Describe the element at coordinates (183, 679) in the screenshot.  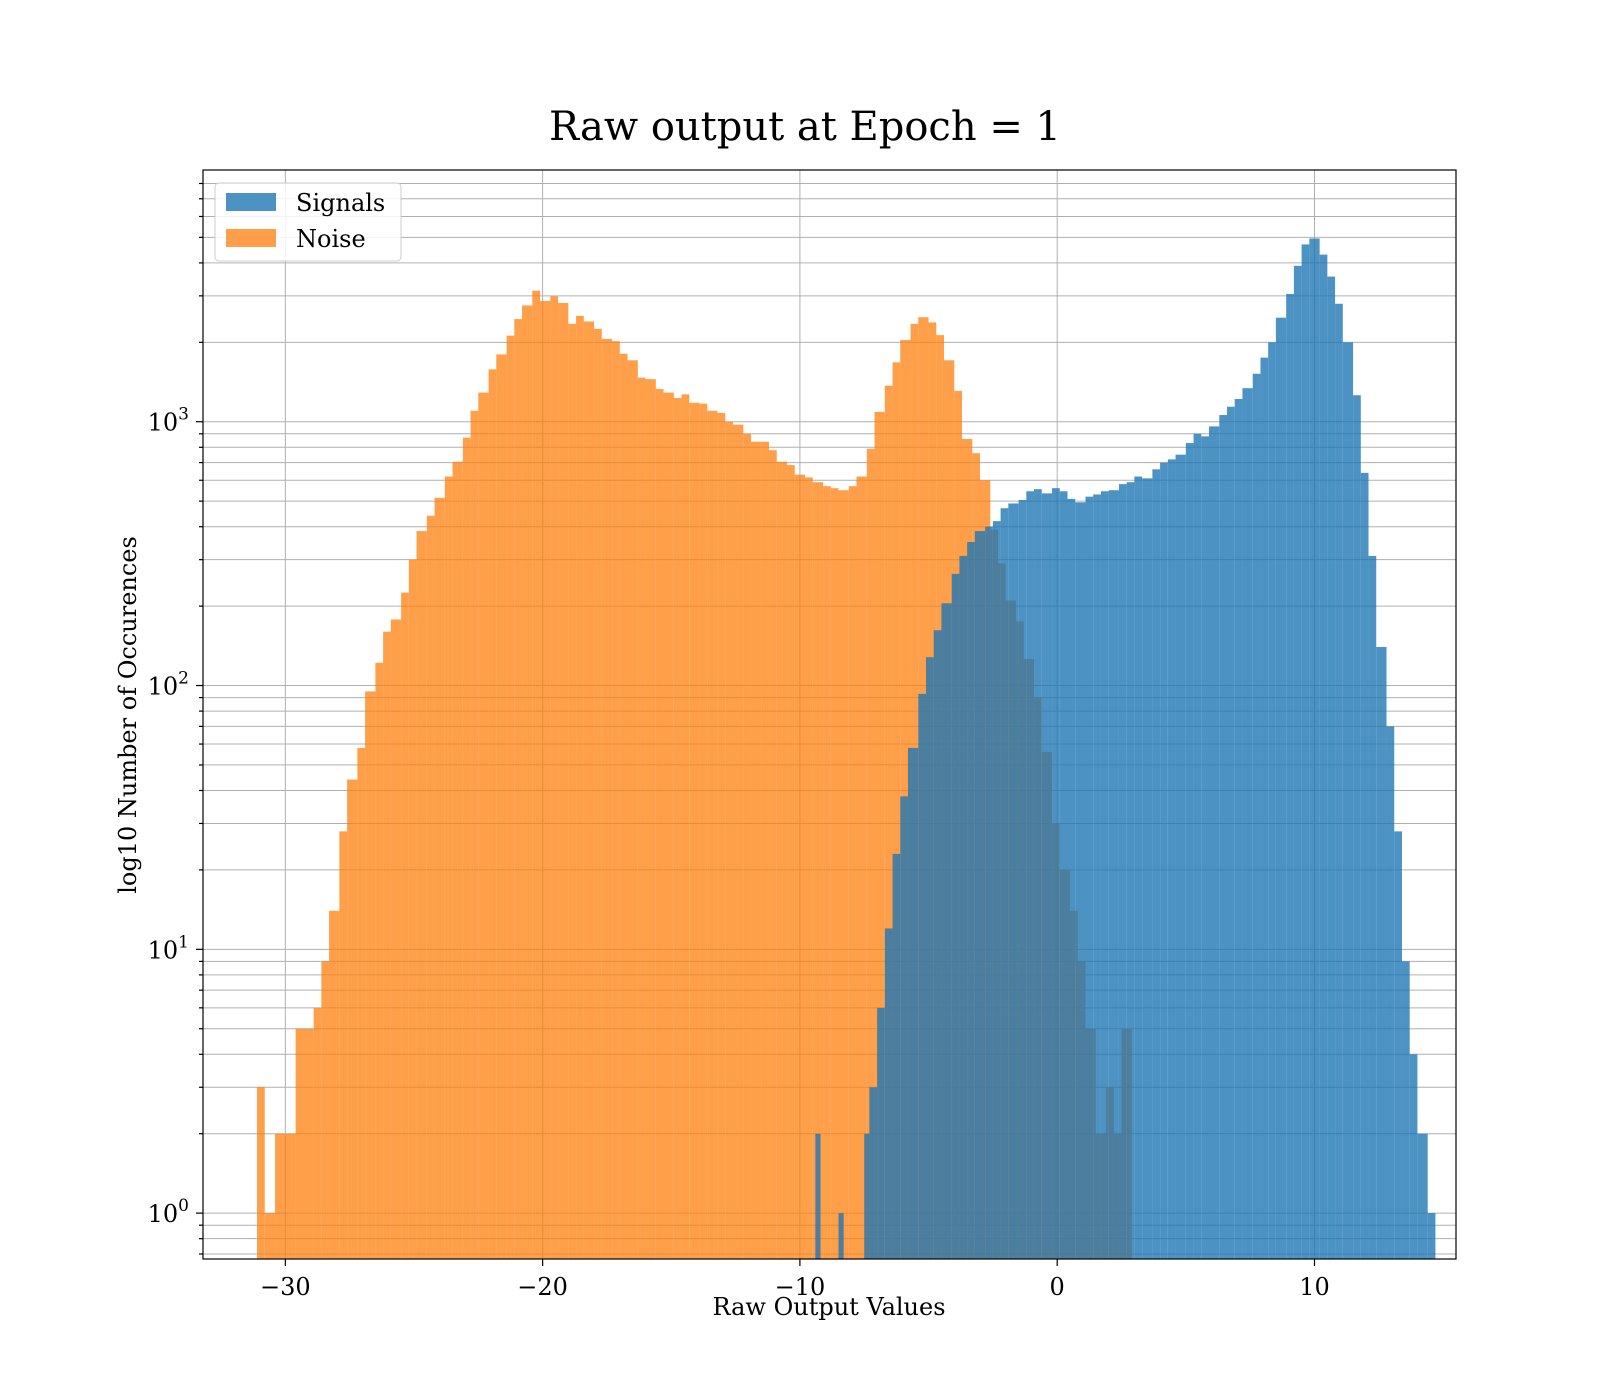
I see `y-tick-exponent: 2` at that location.